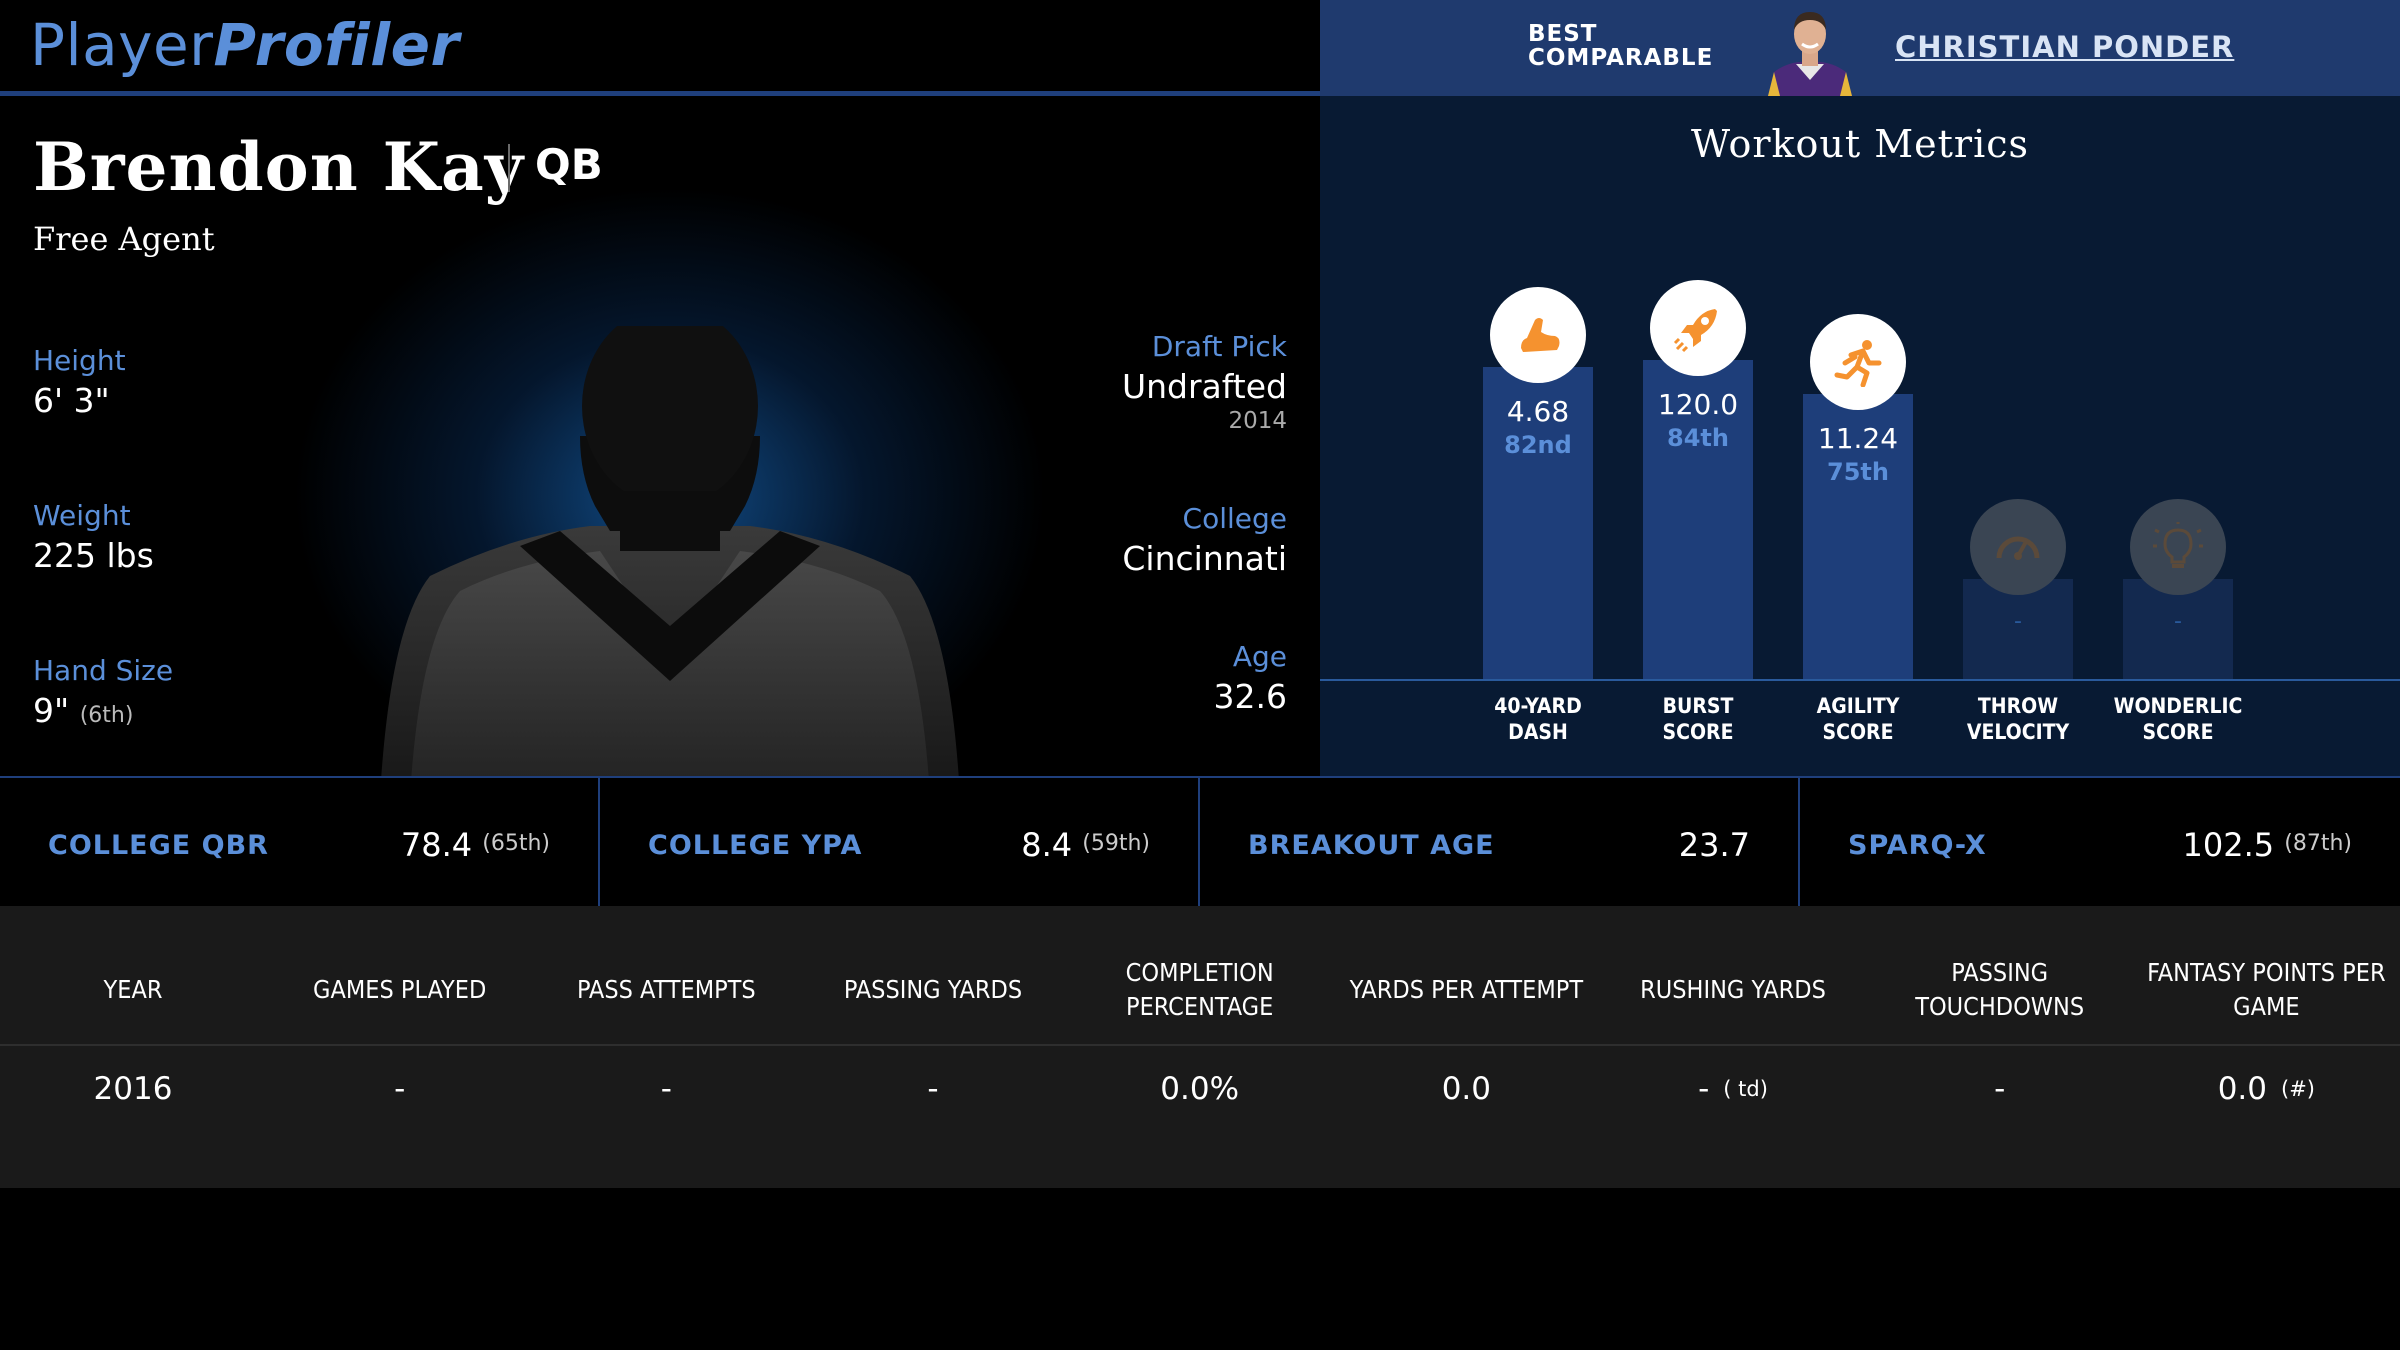 This screenshot has width=2400, height=1350. What do you see at coordinates (1810, 48) in the screenshot?
I see `comparable-avatar` at bounding box center [1810, 48].